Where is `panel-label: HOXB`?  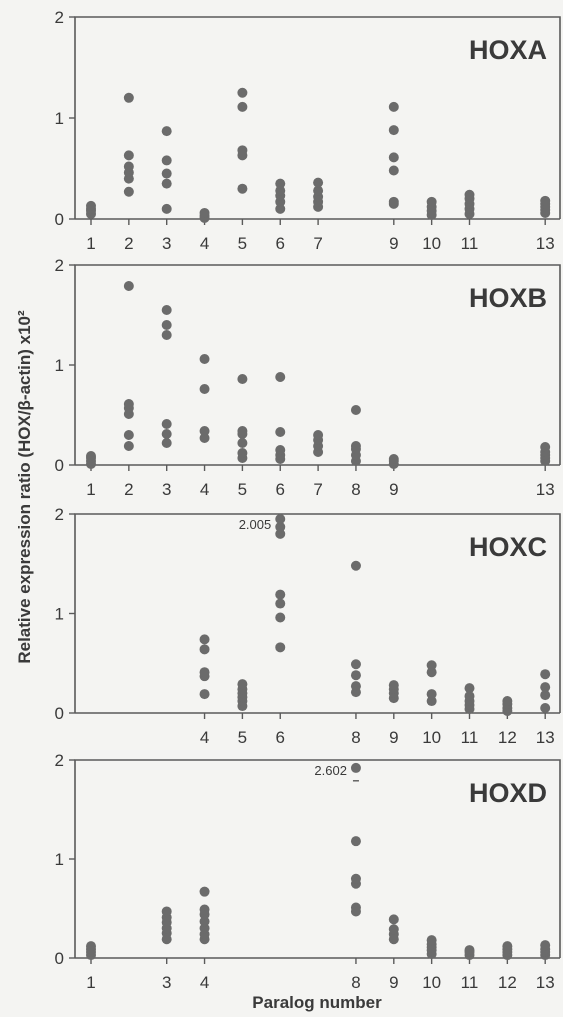
panel-label: HOXB is located at coordinates (508, 298).